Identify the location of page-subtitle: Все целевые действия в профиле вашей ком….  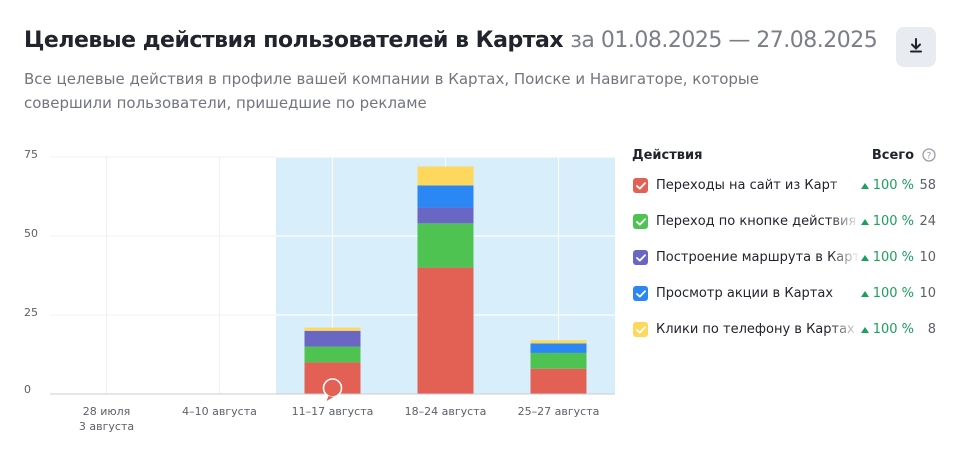
(391, 91).